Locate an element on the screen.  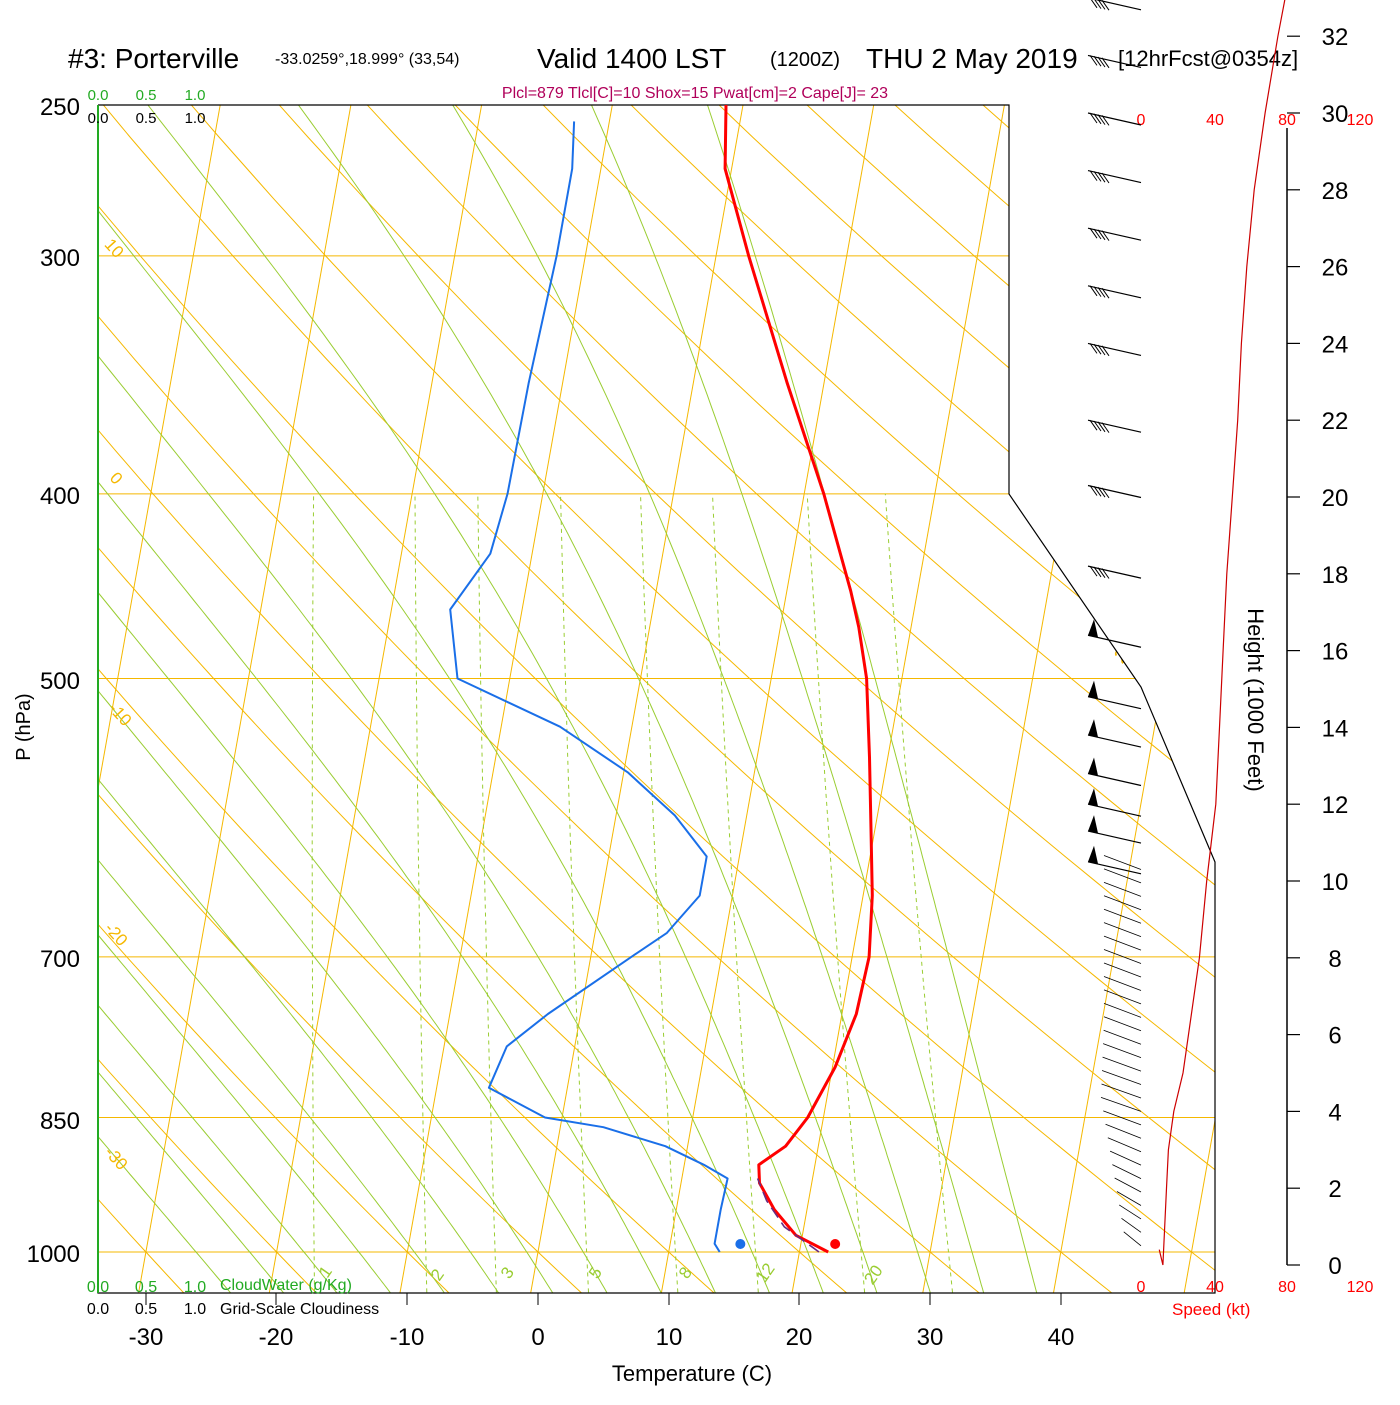
dry-adiabat-label: -30 is located at coordinates (116, 1158).